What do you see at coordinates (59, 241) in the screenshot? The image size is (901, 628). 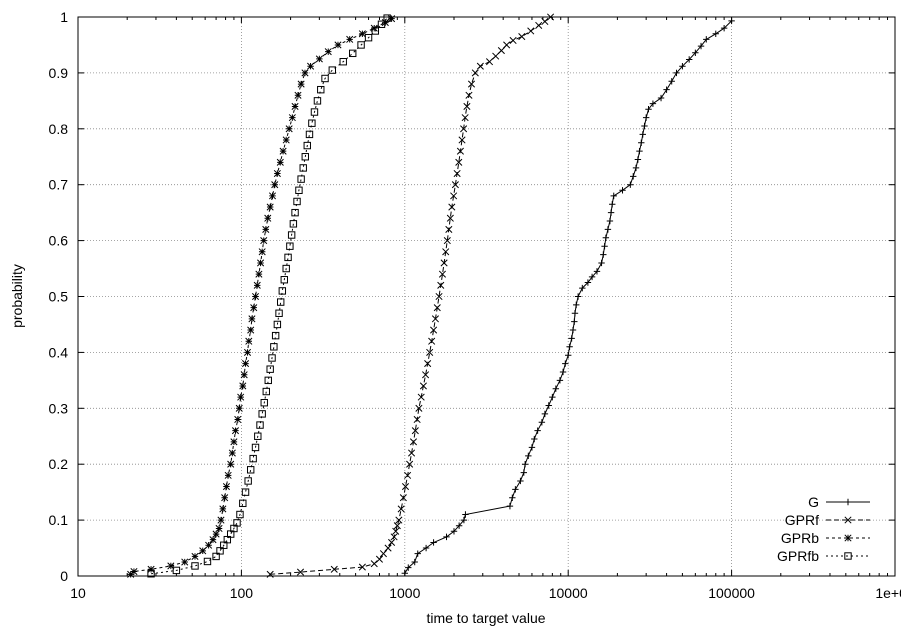 I see `y-tick-label: 0.6` at bounding box center [59, 241].